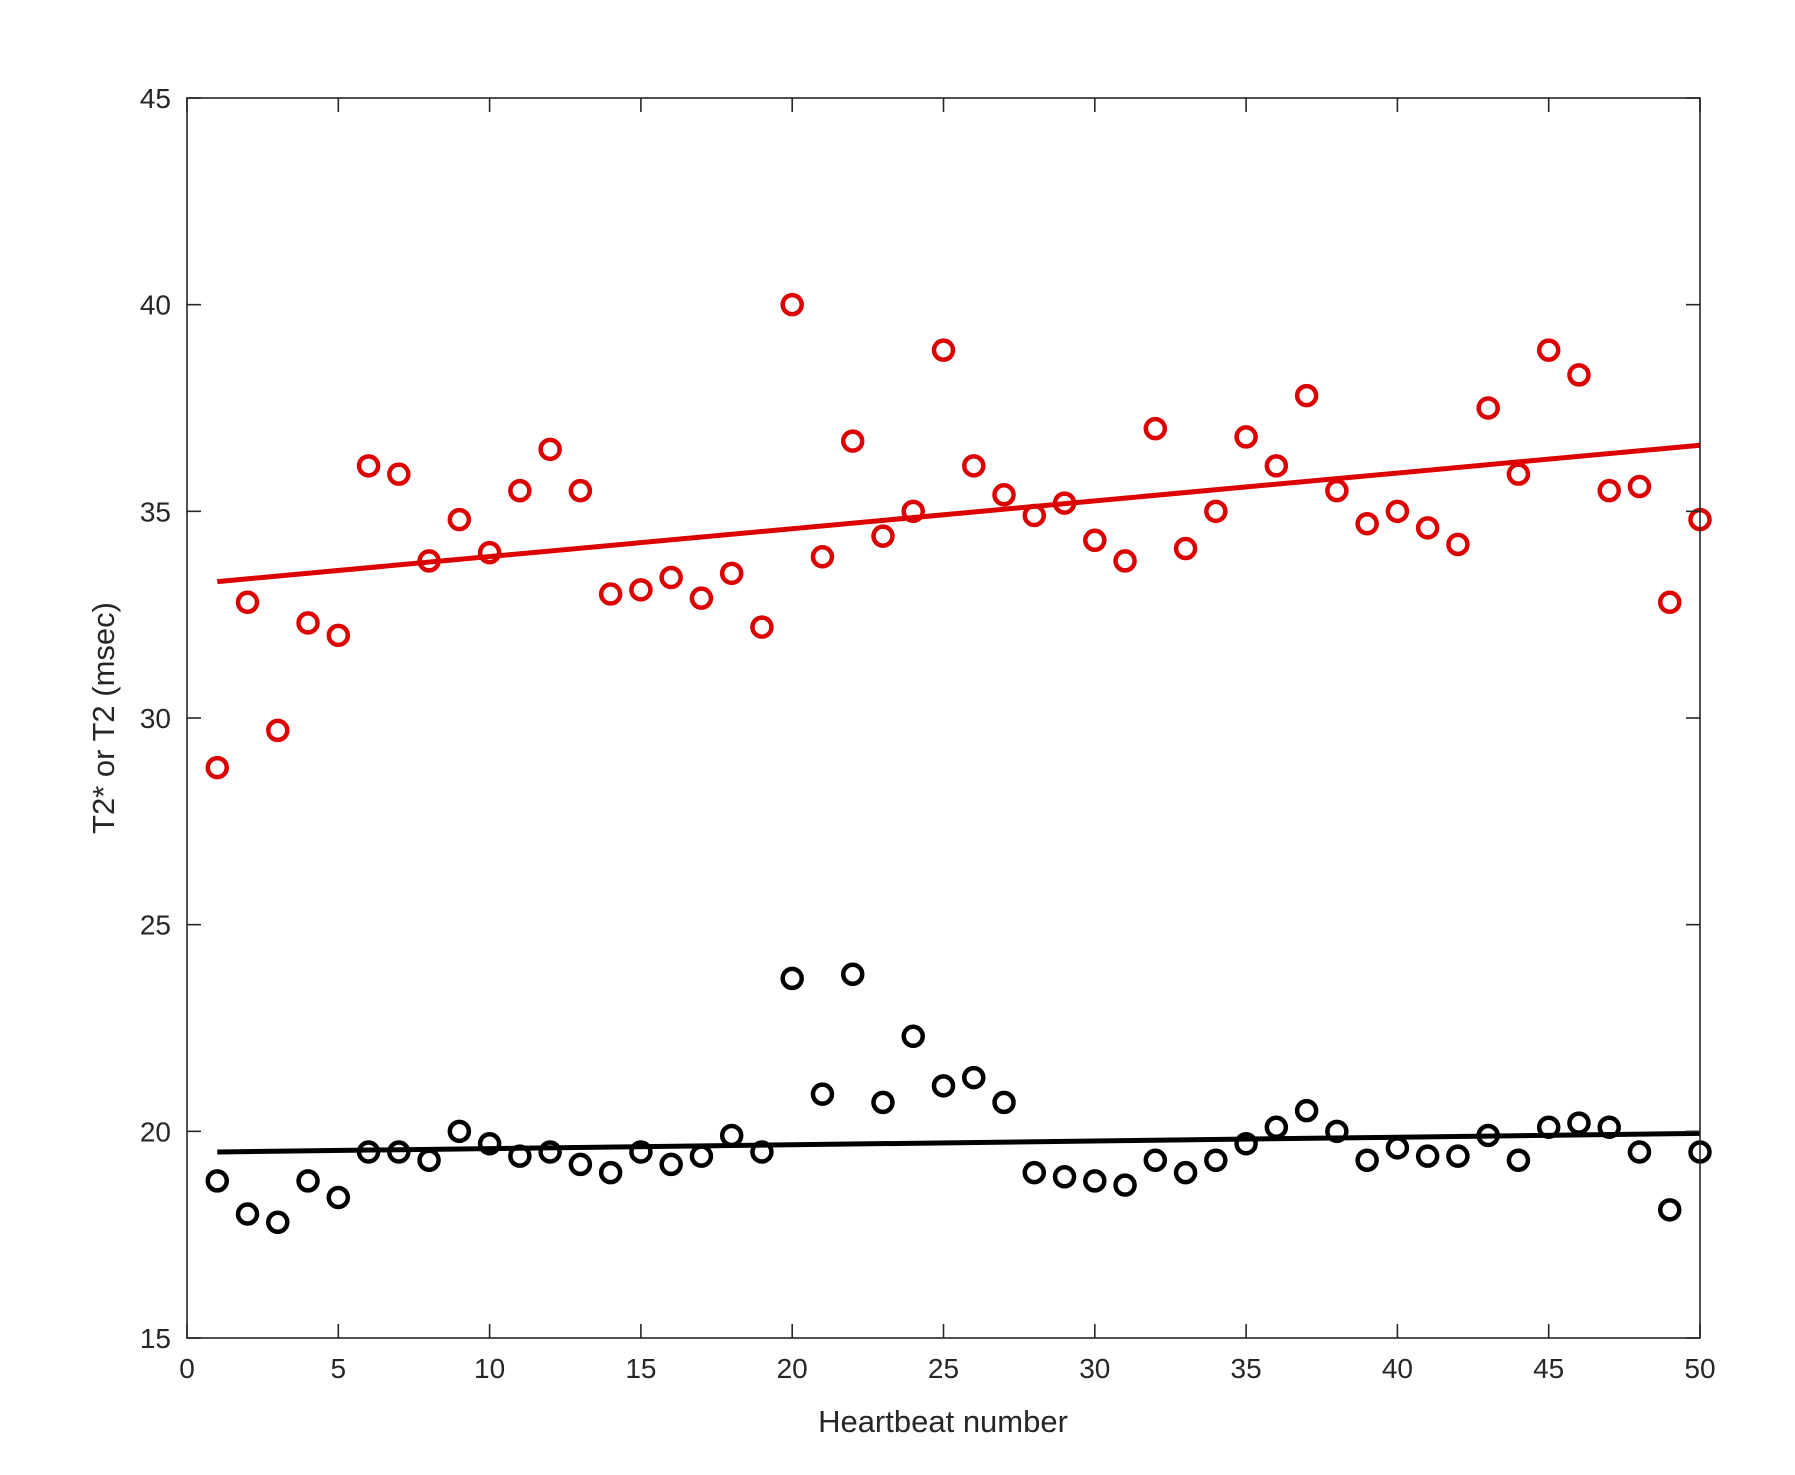 Image resolution: width=1795 pixels, height=1475 pixels. What do you see at coordinates (155, 718) in the screenshot?
I see `y-tick-label: 30` at bounding box center [155, 718].